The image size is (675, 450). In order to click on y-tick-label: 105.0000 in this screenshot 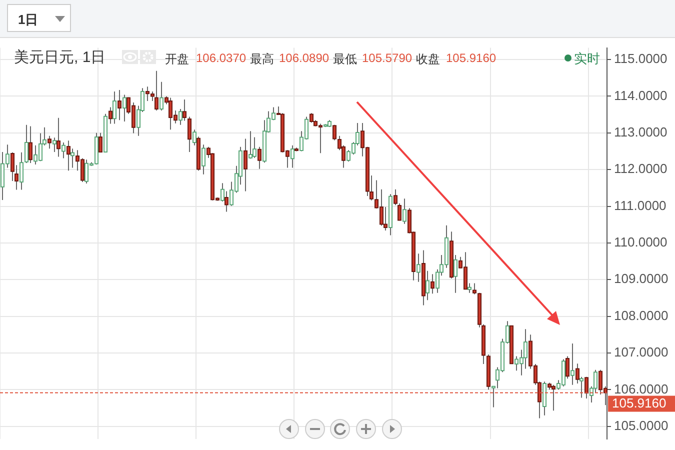, I will do `click(641, 425)`.